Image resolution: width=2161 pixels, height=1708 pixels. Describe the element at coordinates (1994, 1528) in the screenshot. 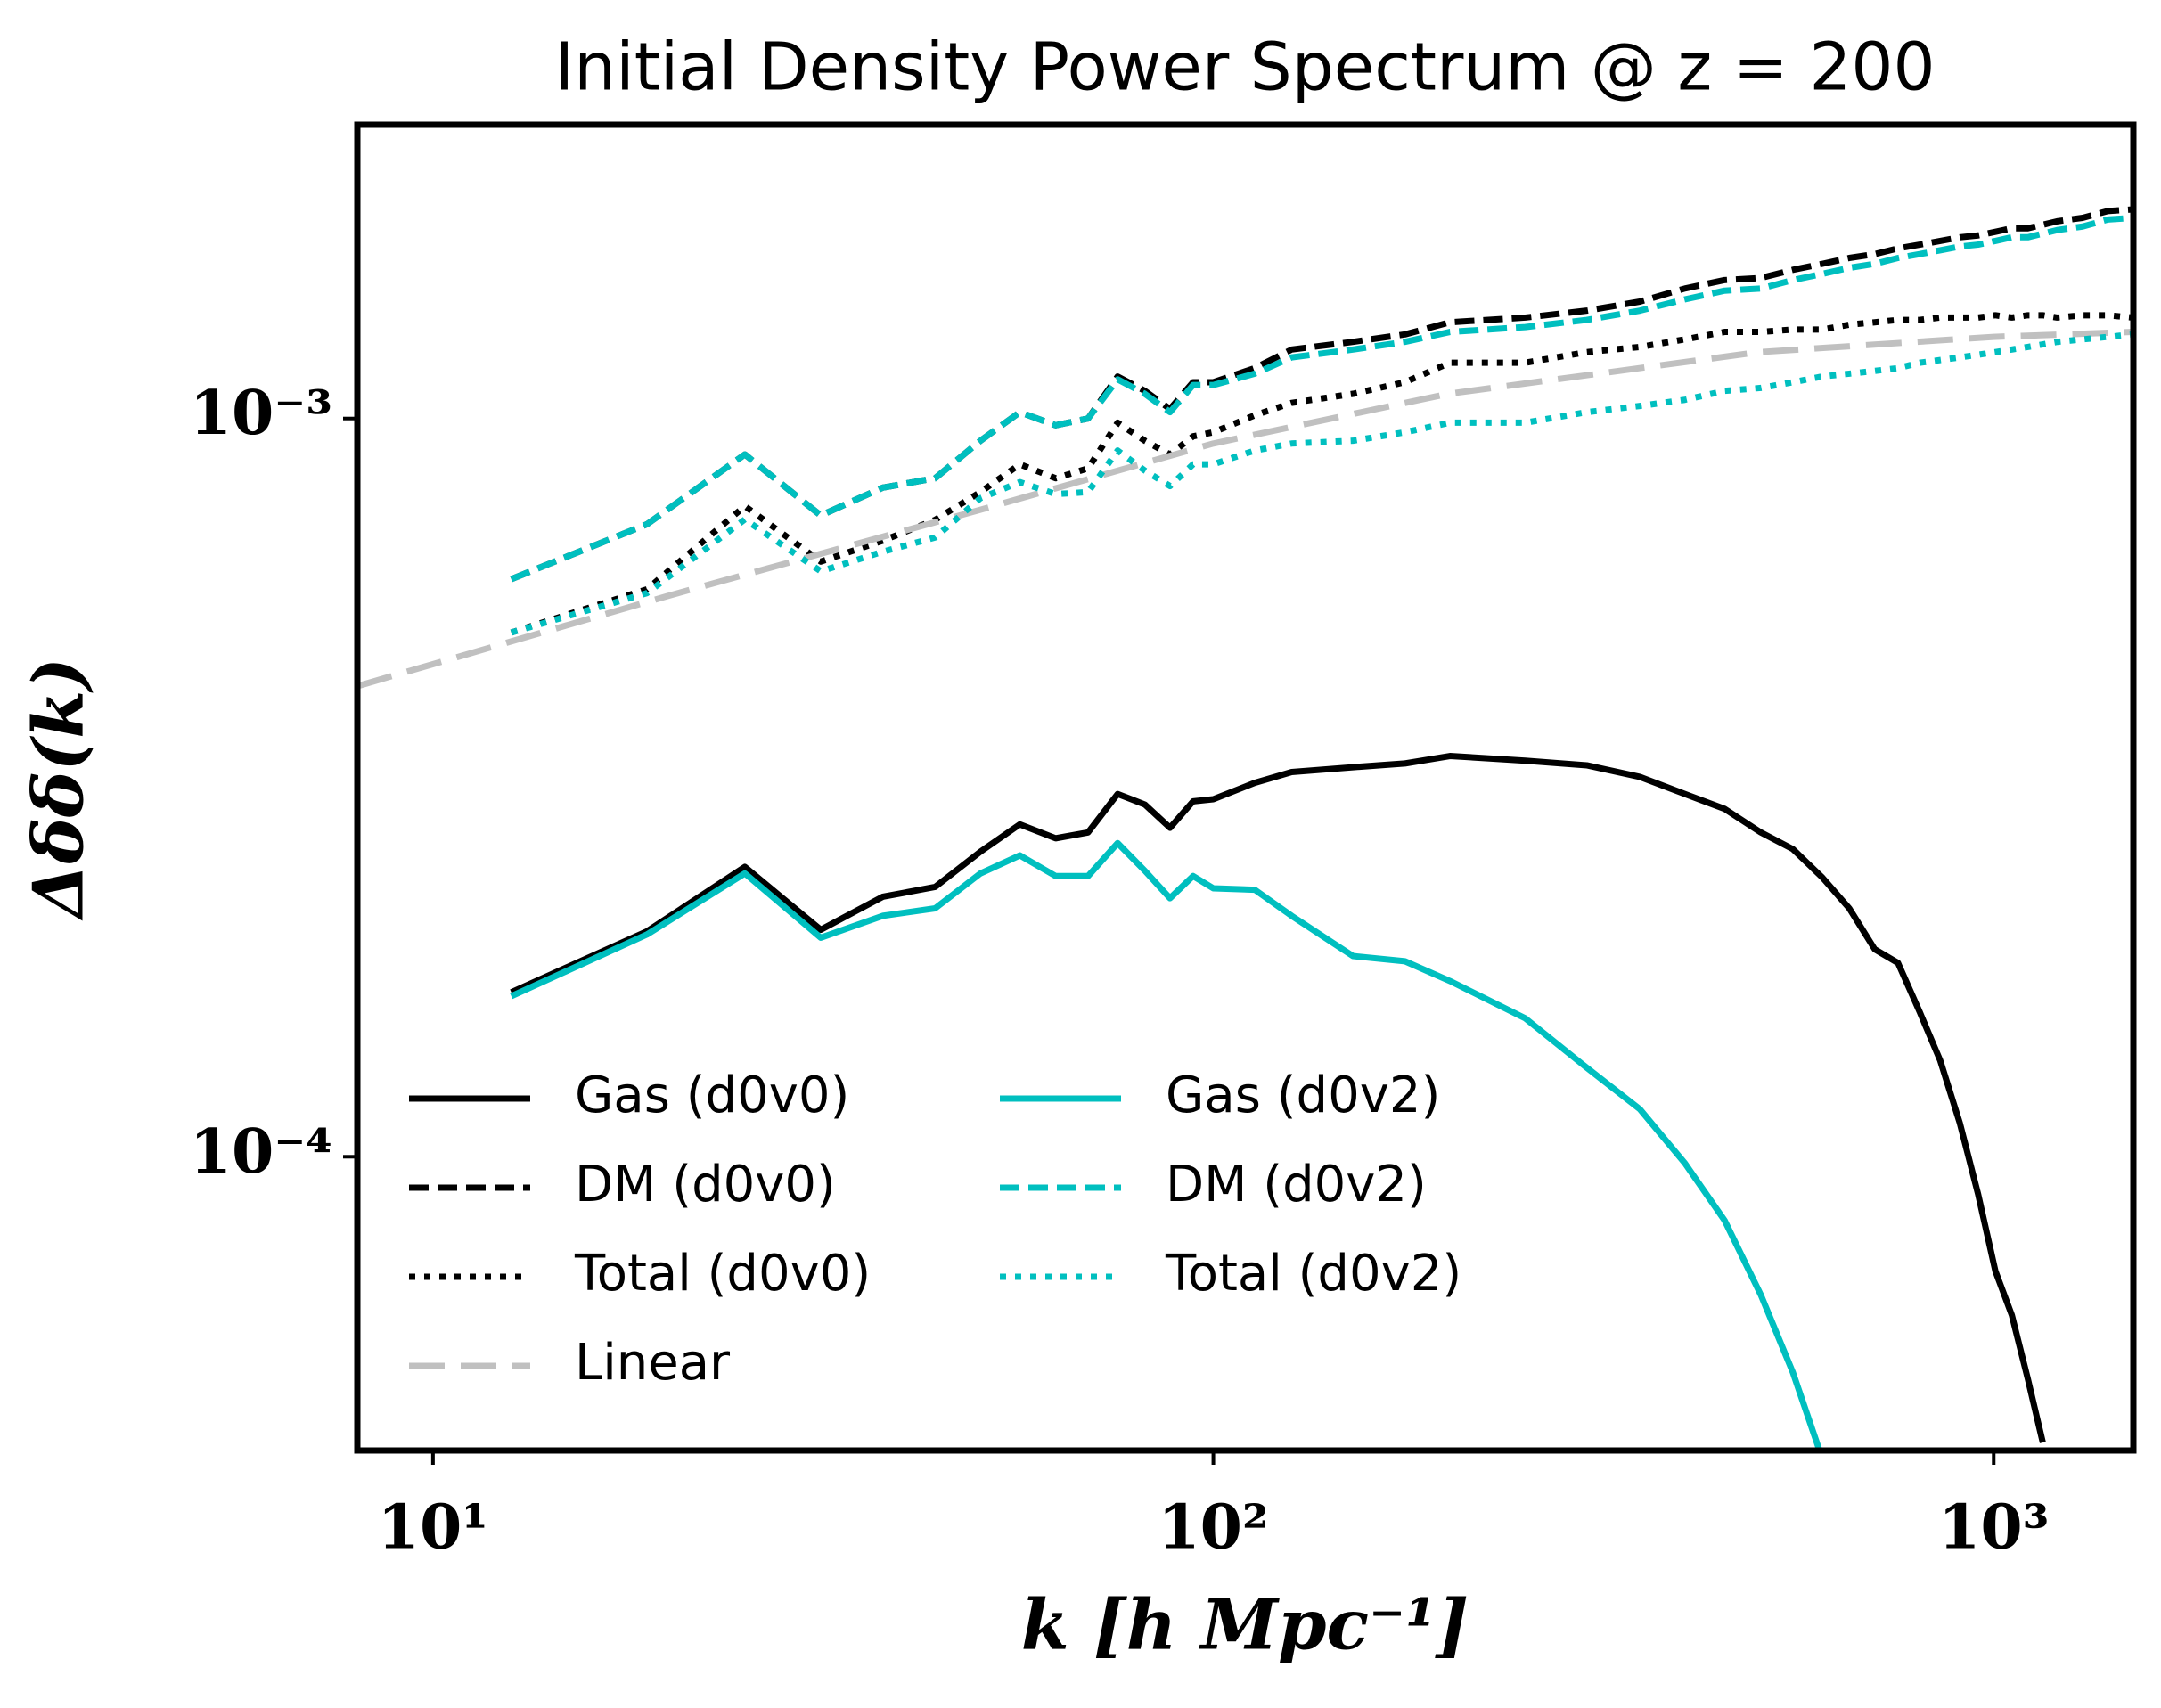

I see `x-tick-label: 10³` at that location.